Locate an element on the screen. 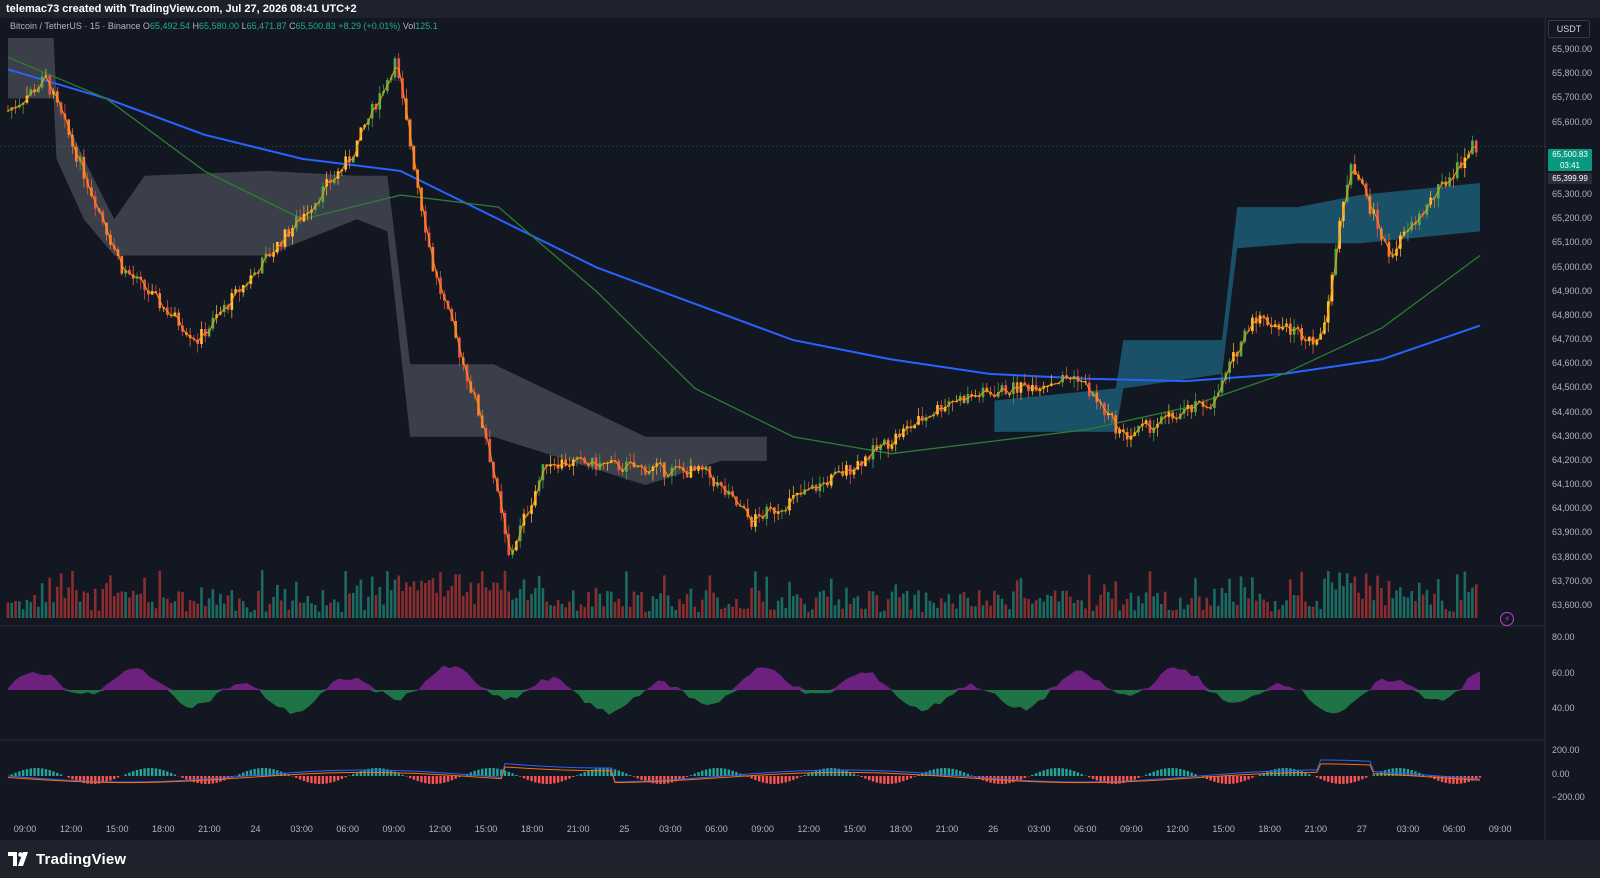 Image resolution: width=1600 pixels, height=878 pixels. rsi-oversold-fill is located at coordinates (744, 702).